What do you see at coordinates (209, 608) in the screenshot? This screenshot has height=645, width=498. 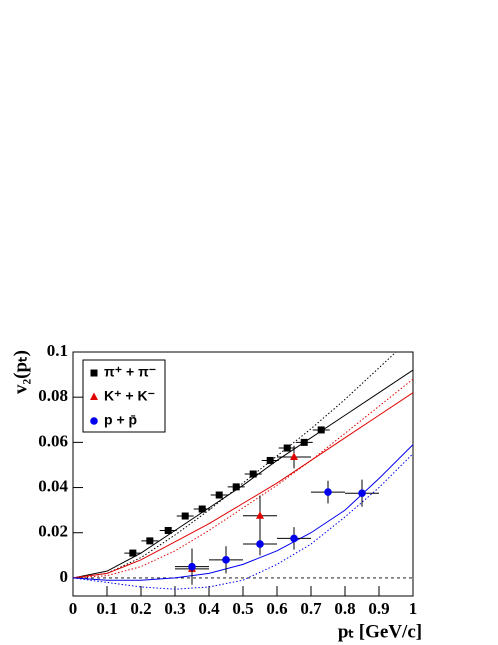 I see `x-tick-label: 0.4` at bounding box center [209, 608].